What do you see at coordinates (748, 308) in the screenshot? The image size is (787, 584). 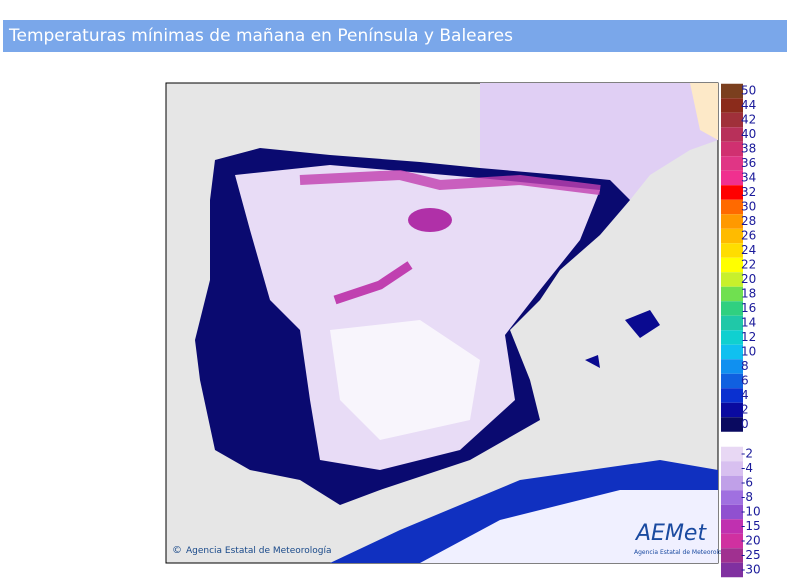 I see `legend-label: 16` at bounding box center [748, 308].